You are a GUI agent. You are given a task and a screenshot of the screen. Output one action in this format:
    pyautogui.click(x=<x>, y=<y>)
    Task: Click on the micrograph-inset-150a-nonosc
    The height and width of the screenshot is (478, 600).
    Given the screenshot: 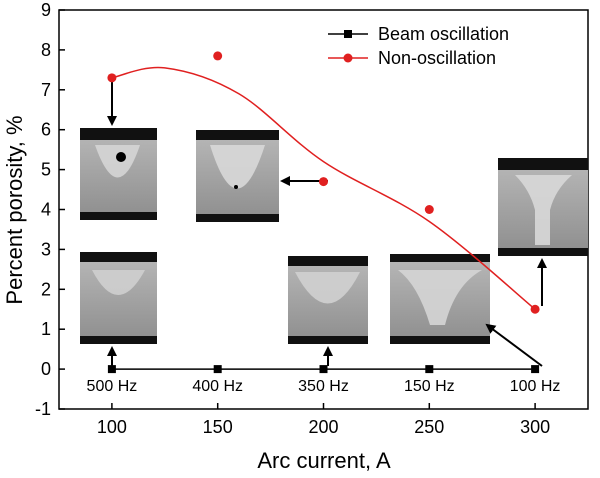 What is the action you would take?
    pyautogui.click(x=237, y=176)
    